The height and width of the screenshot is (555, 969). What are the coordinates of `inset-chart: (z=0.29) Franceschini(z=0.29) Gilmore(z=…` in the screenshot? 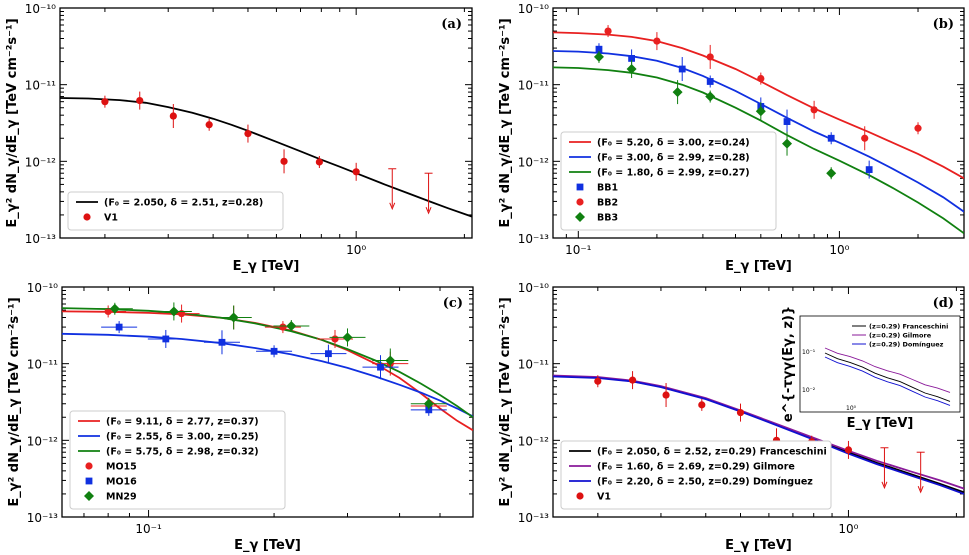 It's located at (871, 368).